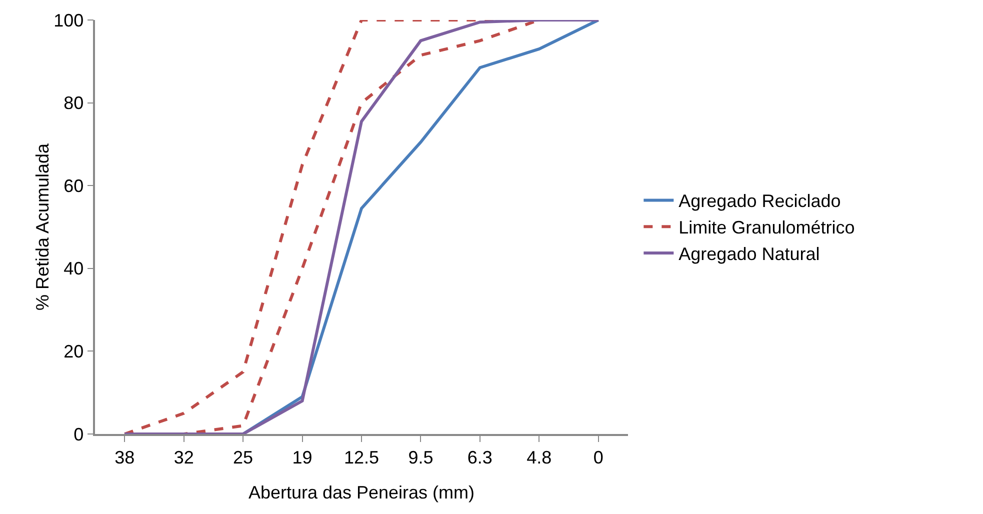 The width and height of the screenshot is (983, 514). I want to click on x-tick-label: 0, so click(598, 457).